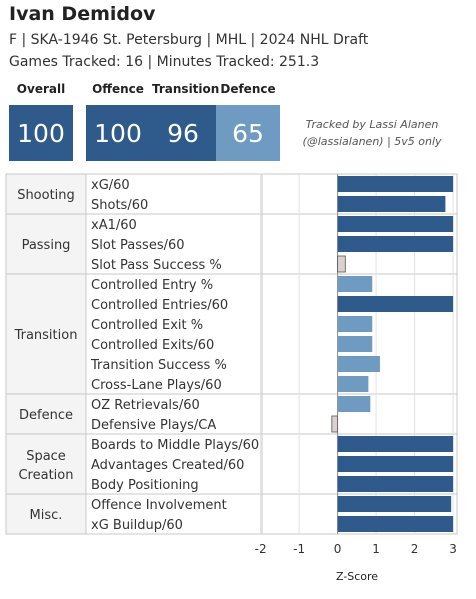 The height and width of the screenshot is (599, 476). What do you see at coordinates (137, 525) in the screenshot?
I see `metric-label: xG Buildup/60` at bounding box center [137, 525].